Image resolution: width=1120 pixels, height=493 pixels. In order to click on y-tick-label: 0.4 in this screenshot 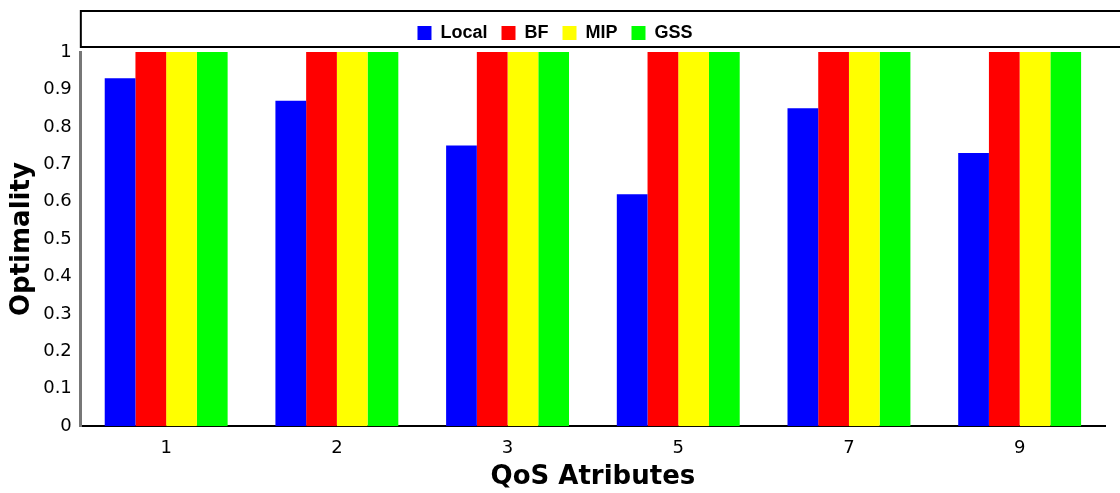, I will do `click(57, 275)`.